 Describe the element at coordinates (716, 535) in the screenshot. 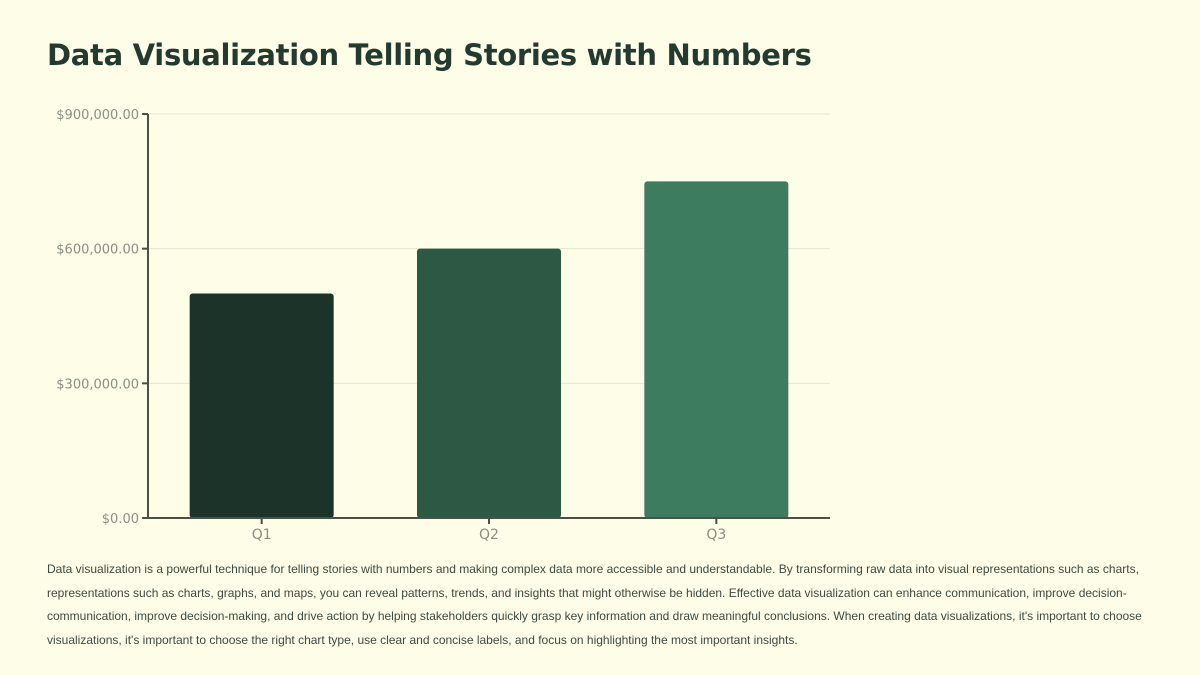

I see `x-tick-label: Q3` at that location.